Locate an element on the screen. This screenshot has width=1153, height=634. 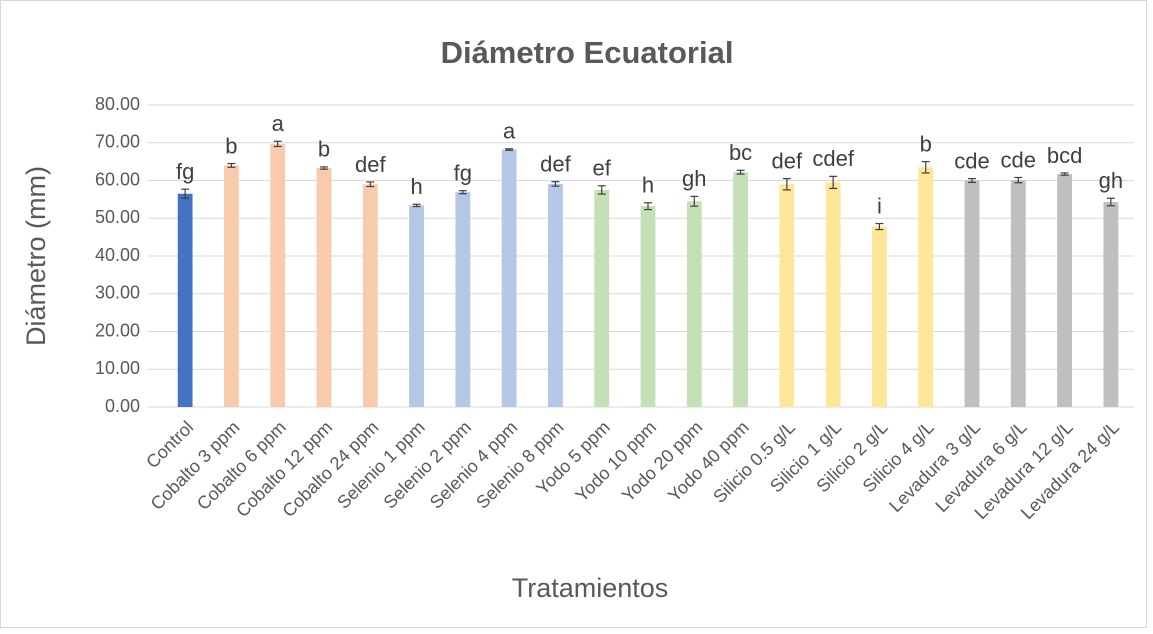
y-tick-label: 70.00 is located at coordinates (117, 142).